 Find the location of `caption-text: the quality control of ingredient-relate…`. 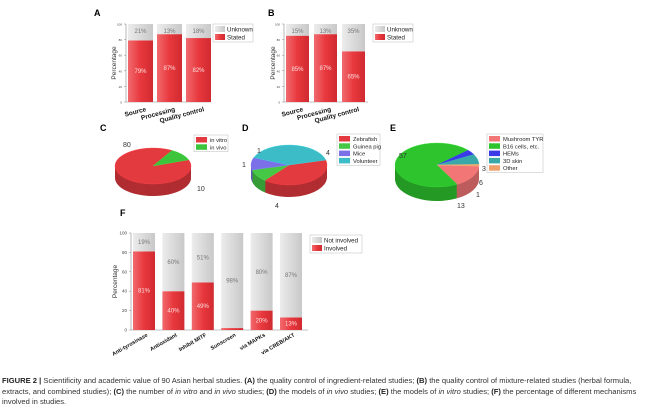

caption-text: the quality control of ingredient-relate… is located at coordinates (335, 380).